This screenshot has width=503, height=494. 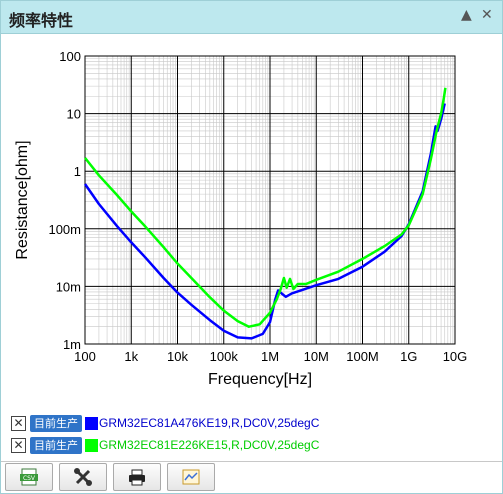 I want to click on y-tick-label: 100m, so click(x=64, y=229).